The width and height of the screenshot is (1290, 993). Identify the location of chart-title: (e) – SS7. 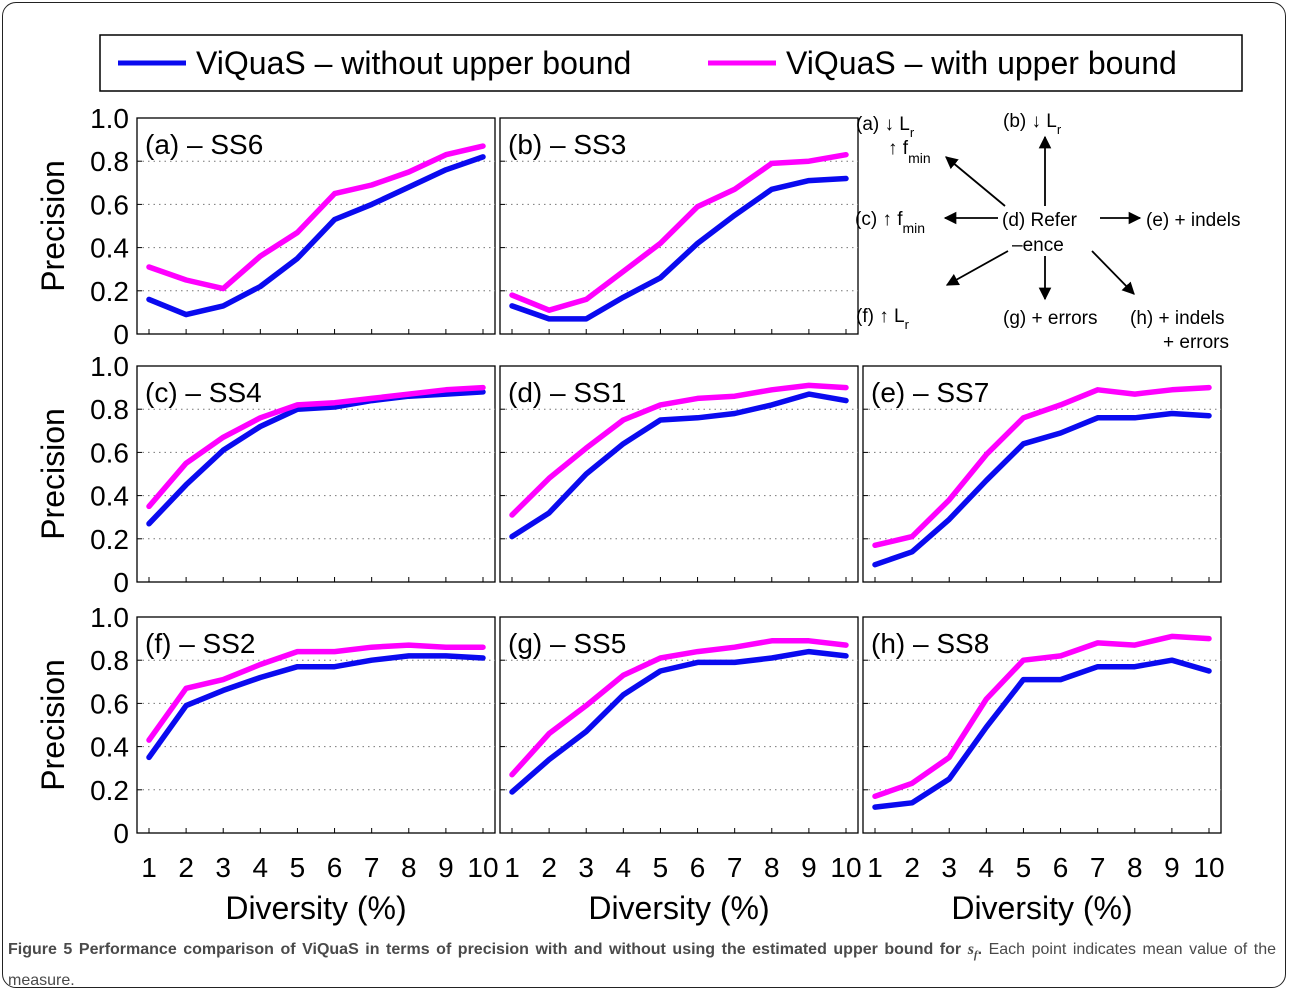
(930, 392).